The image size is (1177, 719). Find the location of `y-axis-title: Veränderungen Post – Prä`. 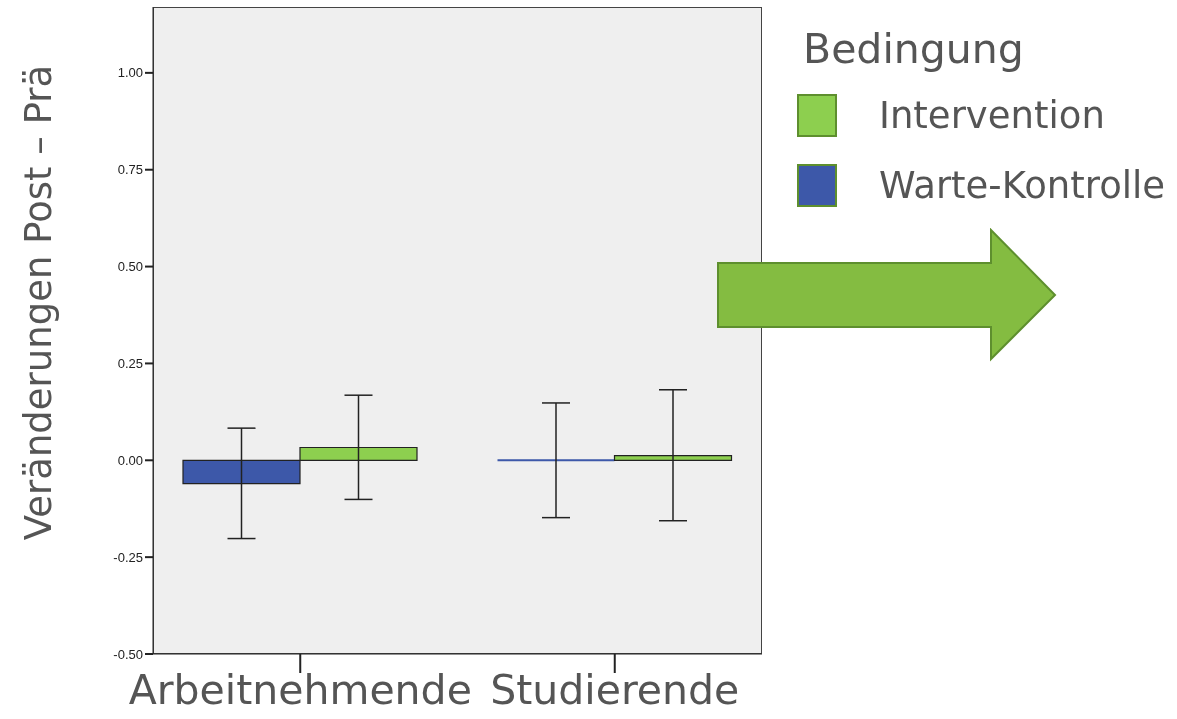

y-axis-title: Veränderungen Post – Prä is located at coordinates (38, 302).